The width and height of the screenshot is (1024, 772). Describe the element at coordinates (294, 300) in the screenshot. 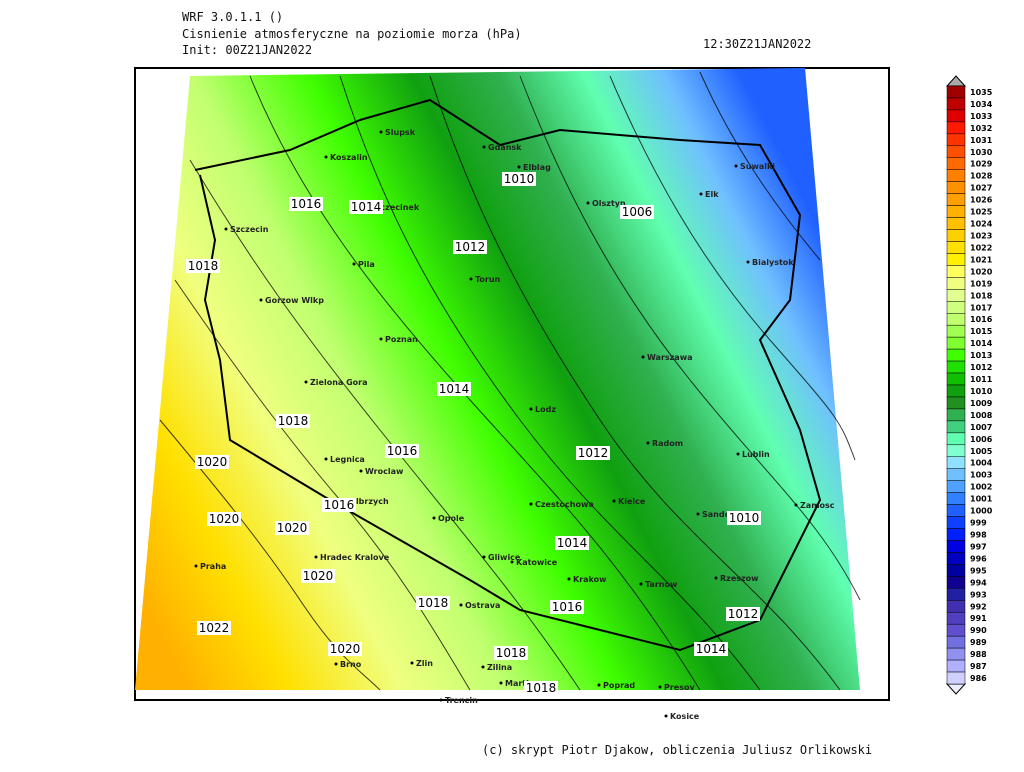

I see `city-label: Gorzow Wlkp` at that location.